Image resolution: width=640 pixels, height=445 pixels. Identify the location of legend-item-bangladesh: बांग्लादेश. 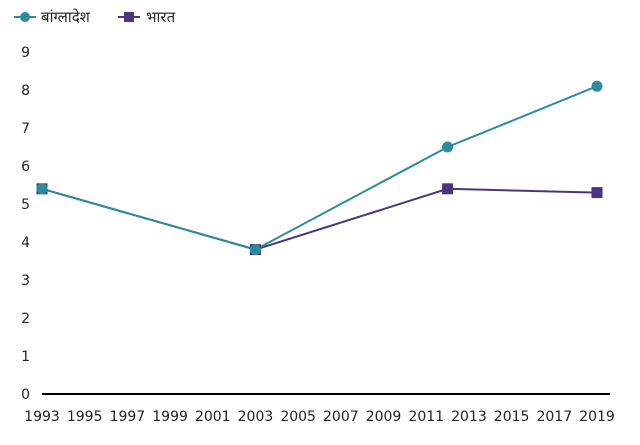
(52, 17).